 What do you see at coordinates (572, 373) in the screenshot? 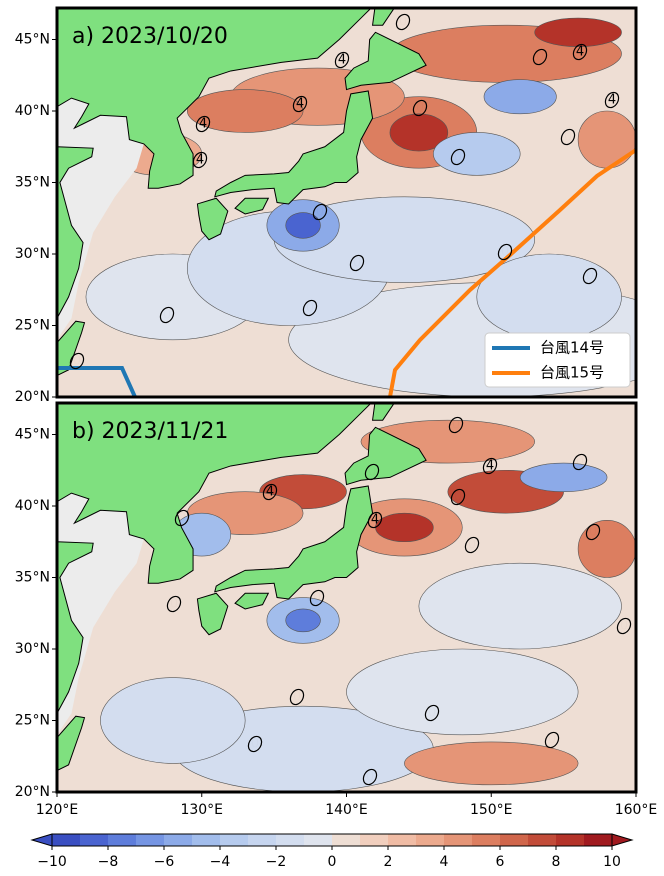
I see `legend-label: 台風15号` at bounding box center [572, 373].